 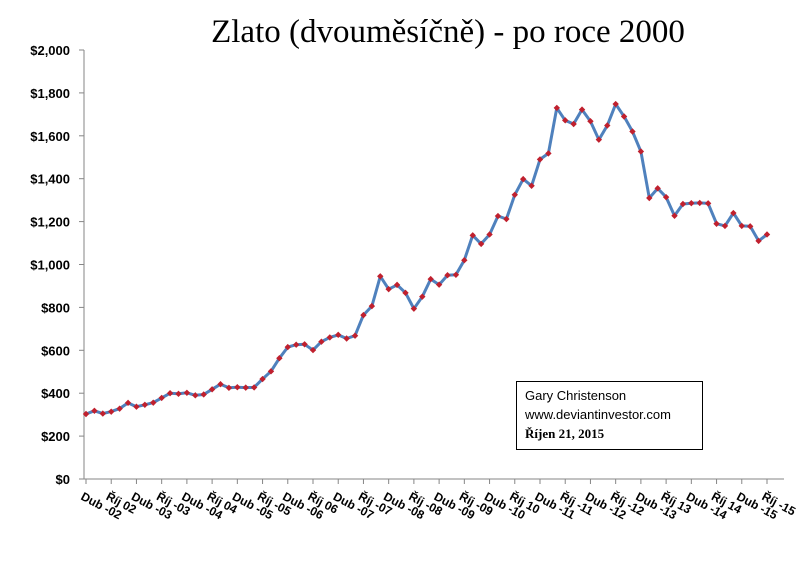 I want to click on y-tick-label: $400, so click(x=55, y=393).